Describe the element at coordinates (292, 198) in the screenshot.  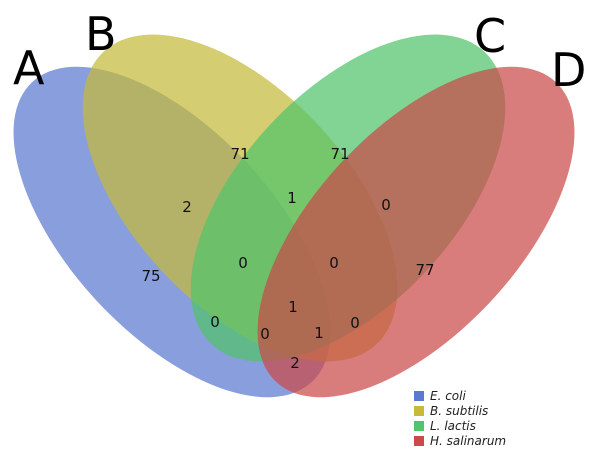
I see `region-bc-count: 1` at that location.